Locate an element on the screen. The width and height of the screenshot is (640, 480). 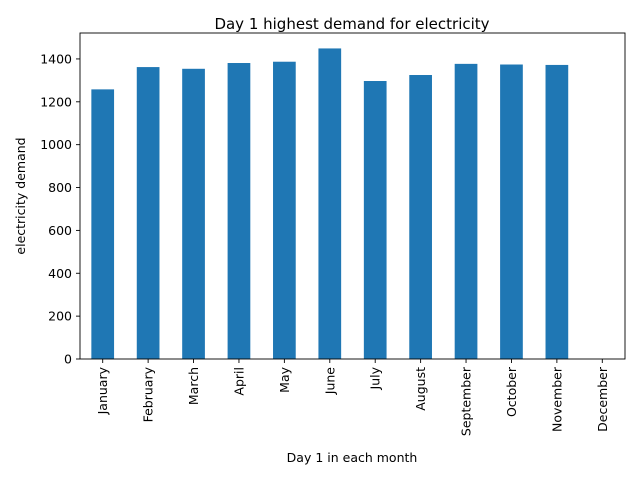
bar-september is located at coordinates (466, 211).